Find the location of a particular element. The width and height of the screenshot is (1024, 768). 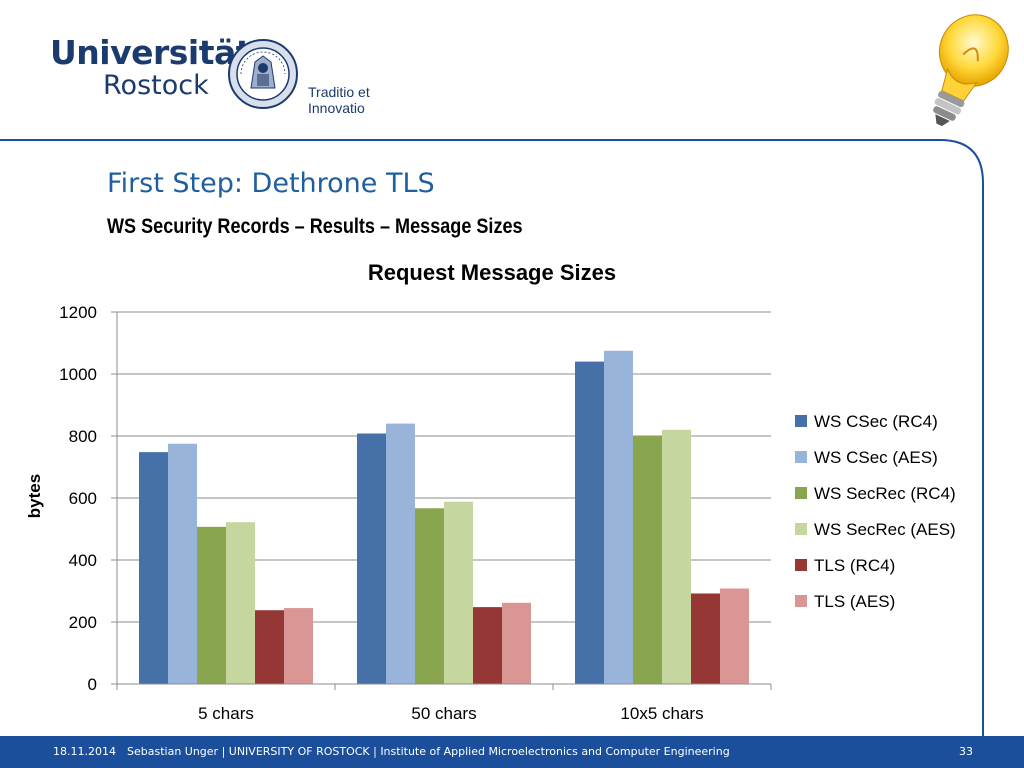

x-tick-label: 50 chars is located at coordinates (443, 713).